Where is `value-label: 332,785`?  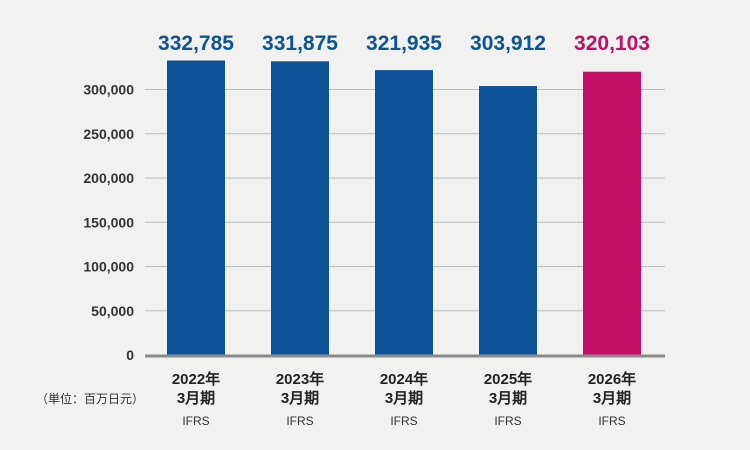 value-label: 332,785 is located at coordinates (196, 43).